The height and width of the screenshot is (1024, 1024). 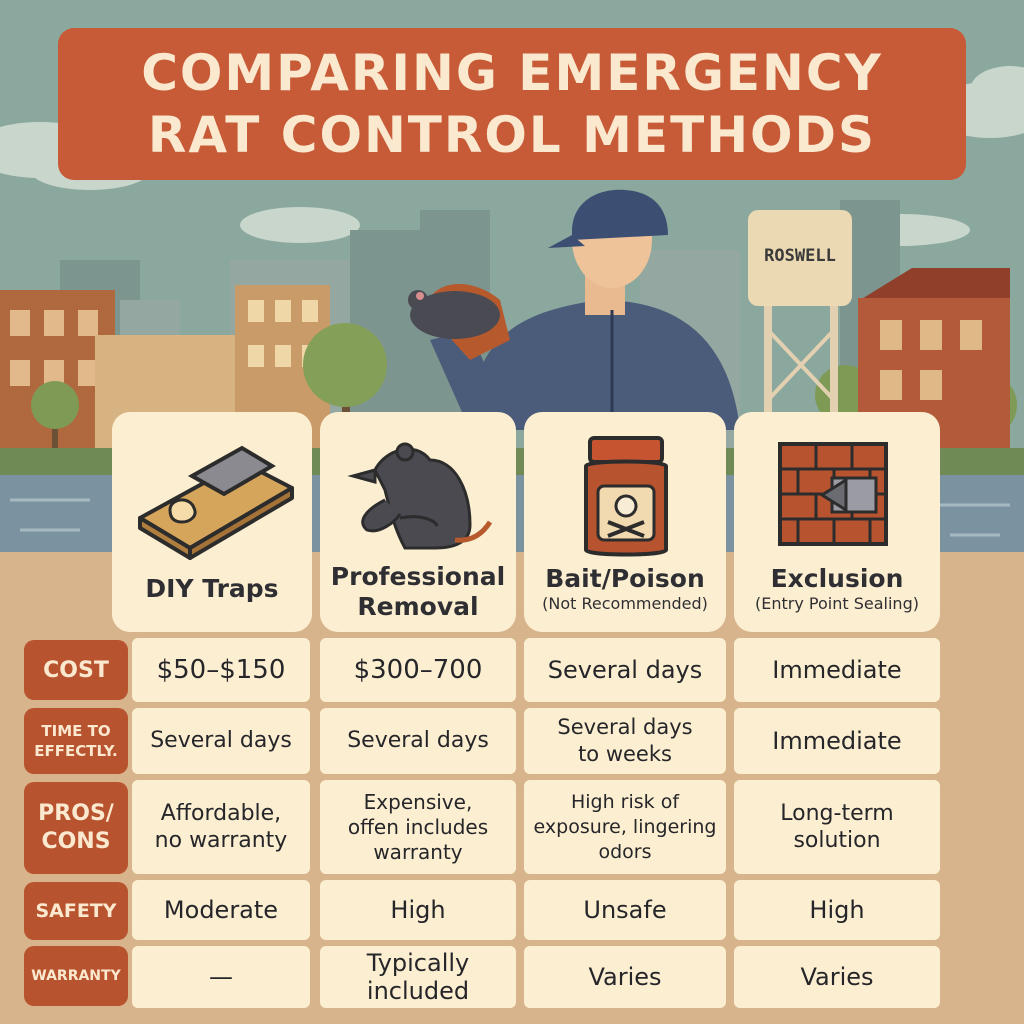 I want to click on poison-jar-icon, so click(x=626, y=496).